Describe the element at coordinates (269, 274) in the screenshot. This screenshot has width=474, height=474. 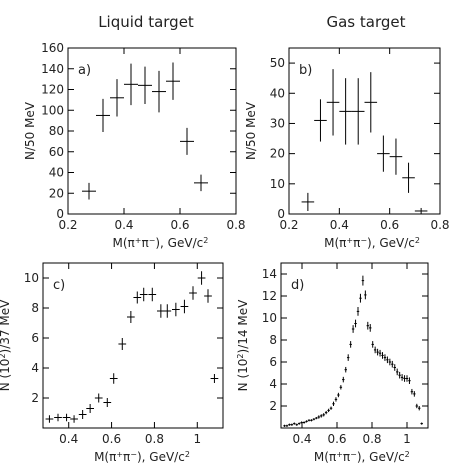
I see `y-tick-label: 14` at that location.